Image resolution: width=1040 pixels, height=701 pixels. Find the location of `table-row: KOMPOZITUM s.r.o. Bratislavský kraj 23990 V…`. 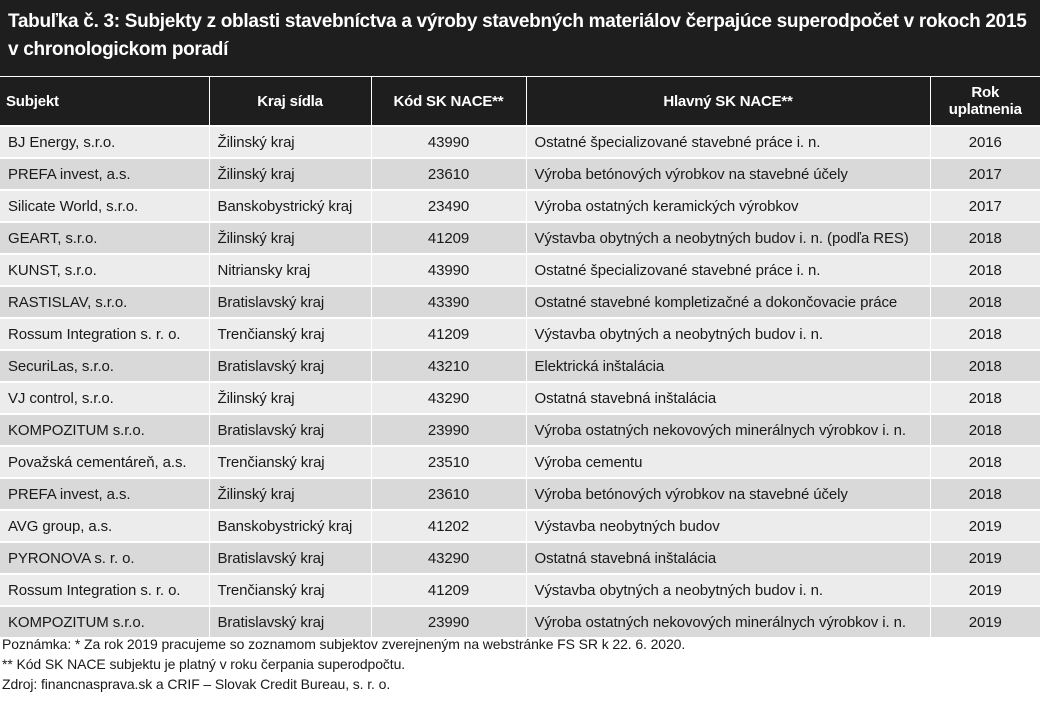

table-row: KOMPOZITUM s.r.o. Bratislavský kraj 23990 V… is located at coordinates (520, 429).